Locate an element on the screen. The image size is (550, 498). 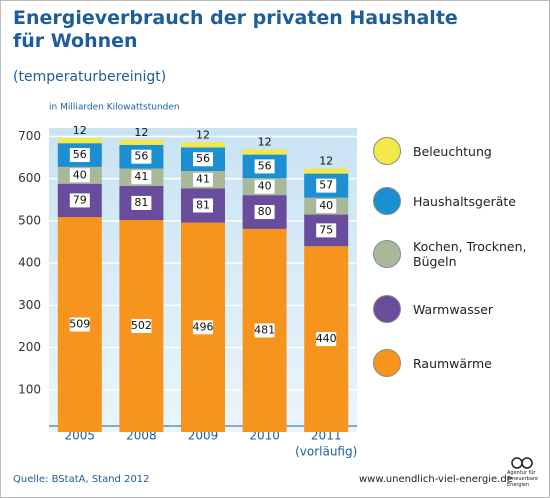
legend-label: Haushaltsgeräte is located at coordinates (464, 201).